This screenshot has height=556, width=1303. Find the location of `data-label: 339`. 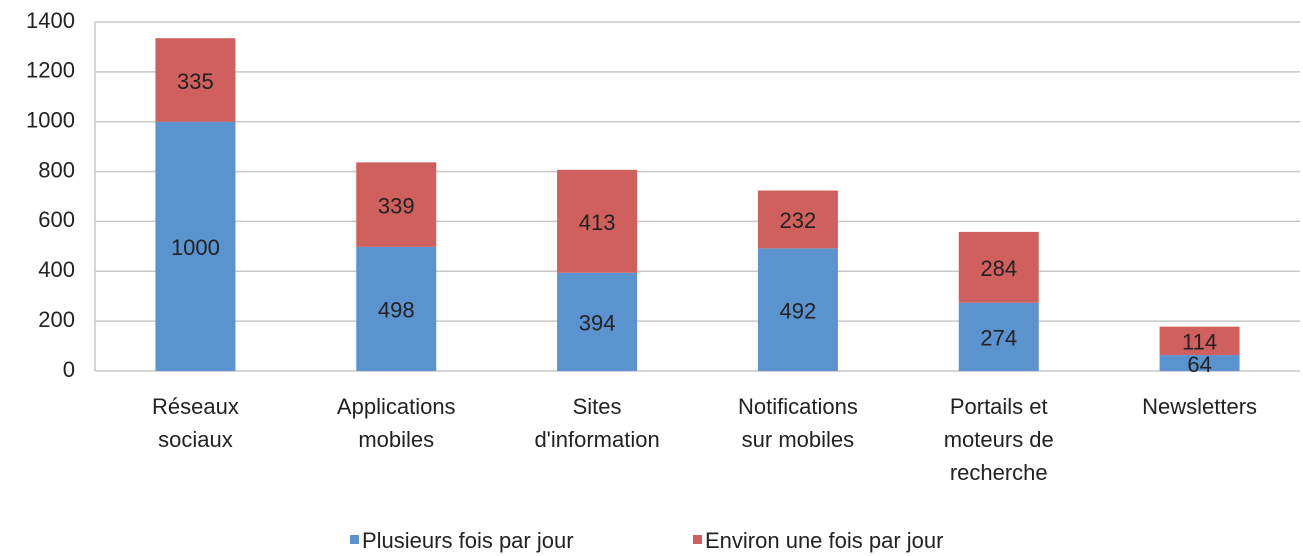

data-label: 339 is located at coordinates (396, 205).